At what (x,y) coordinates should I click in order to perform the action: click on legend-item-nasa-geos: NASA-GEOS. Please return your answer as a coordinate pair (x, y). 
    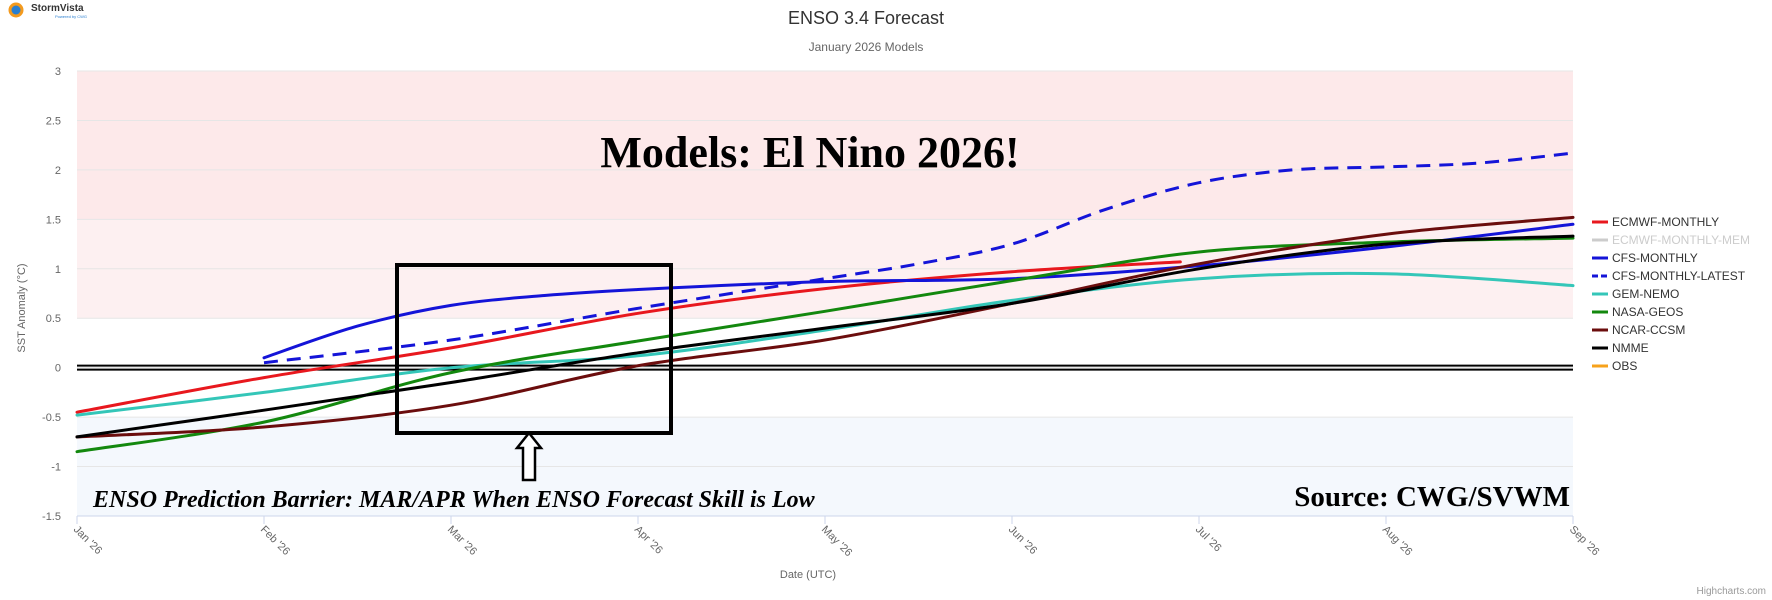
    Looking at the image, I should click on (1637, 312).